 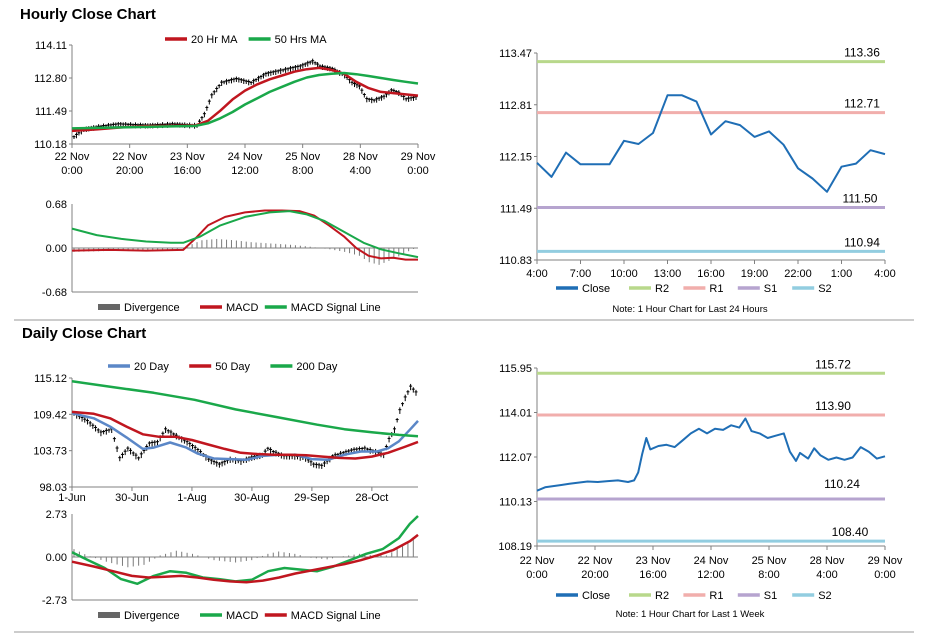 I want to click on daily-price-y-tick: 115.12, so click(x=50, y=379).